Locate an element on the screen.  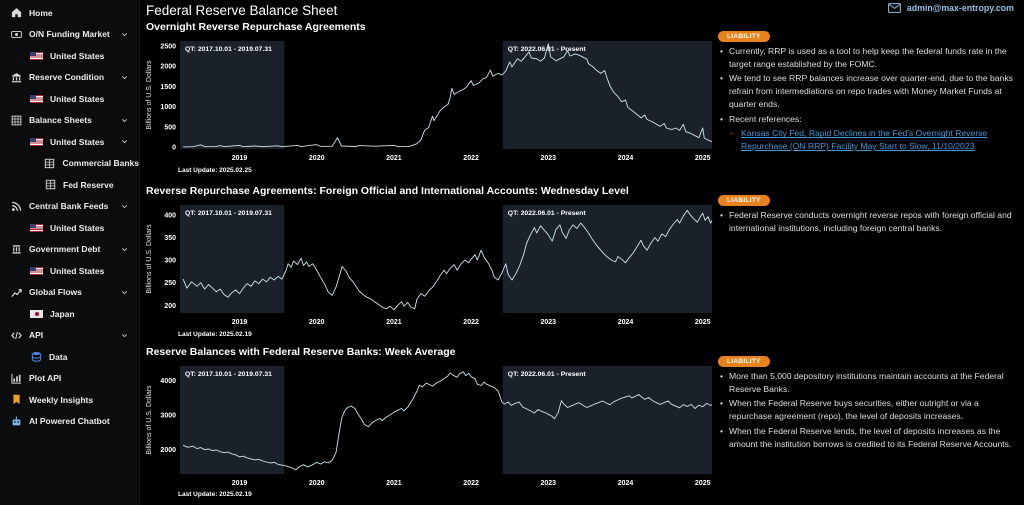
grid-icon is located at coordinates (49, 163).